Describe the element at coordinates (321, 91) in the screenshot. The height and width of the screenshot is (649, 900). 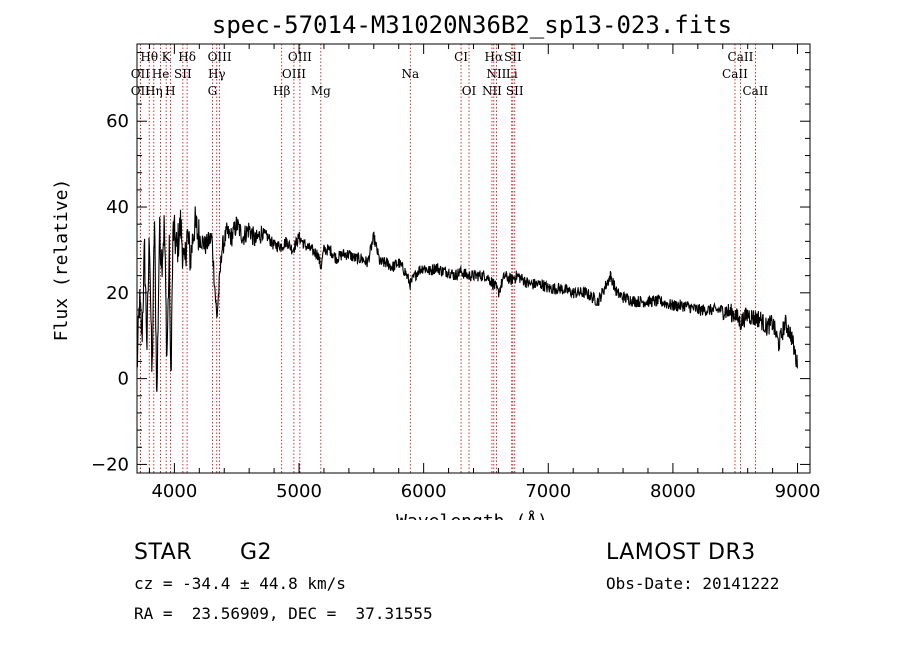
I see `spectral-line-label: Mg` at that location.